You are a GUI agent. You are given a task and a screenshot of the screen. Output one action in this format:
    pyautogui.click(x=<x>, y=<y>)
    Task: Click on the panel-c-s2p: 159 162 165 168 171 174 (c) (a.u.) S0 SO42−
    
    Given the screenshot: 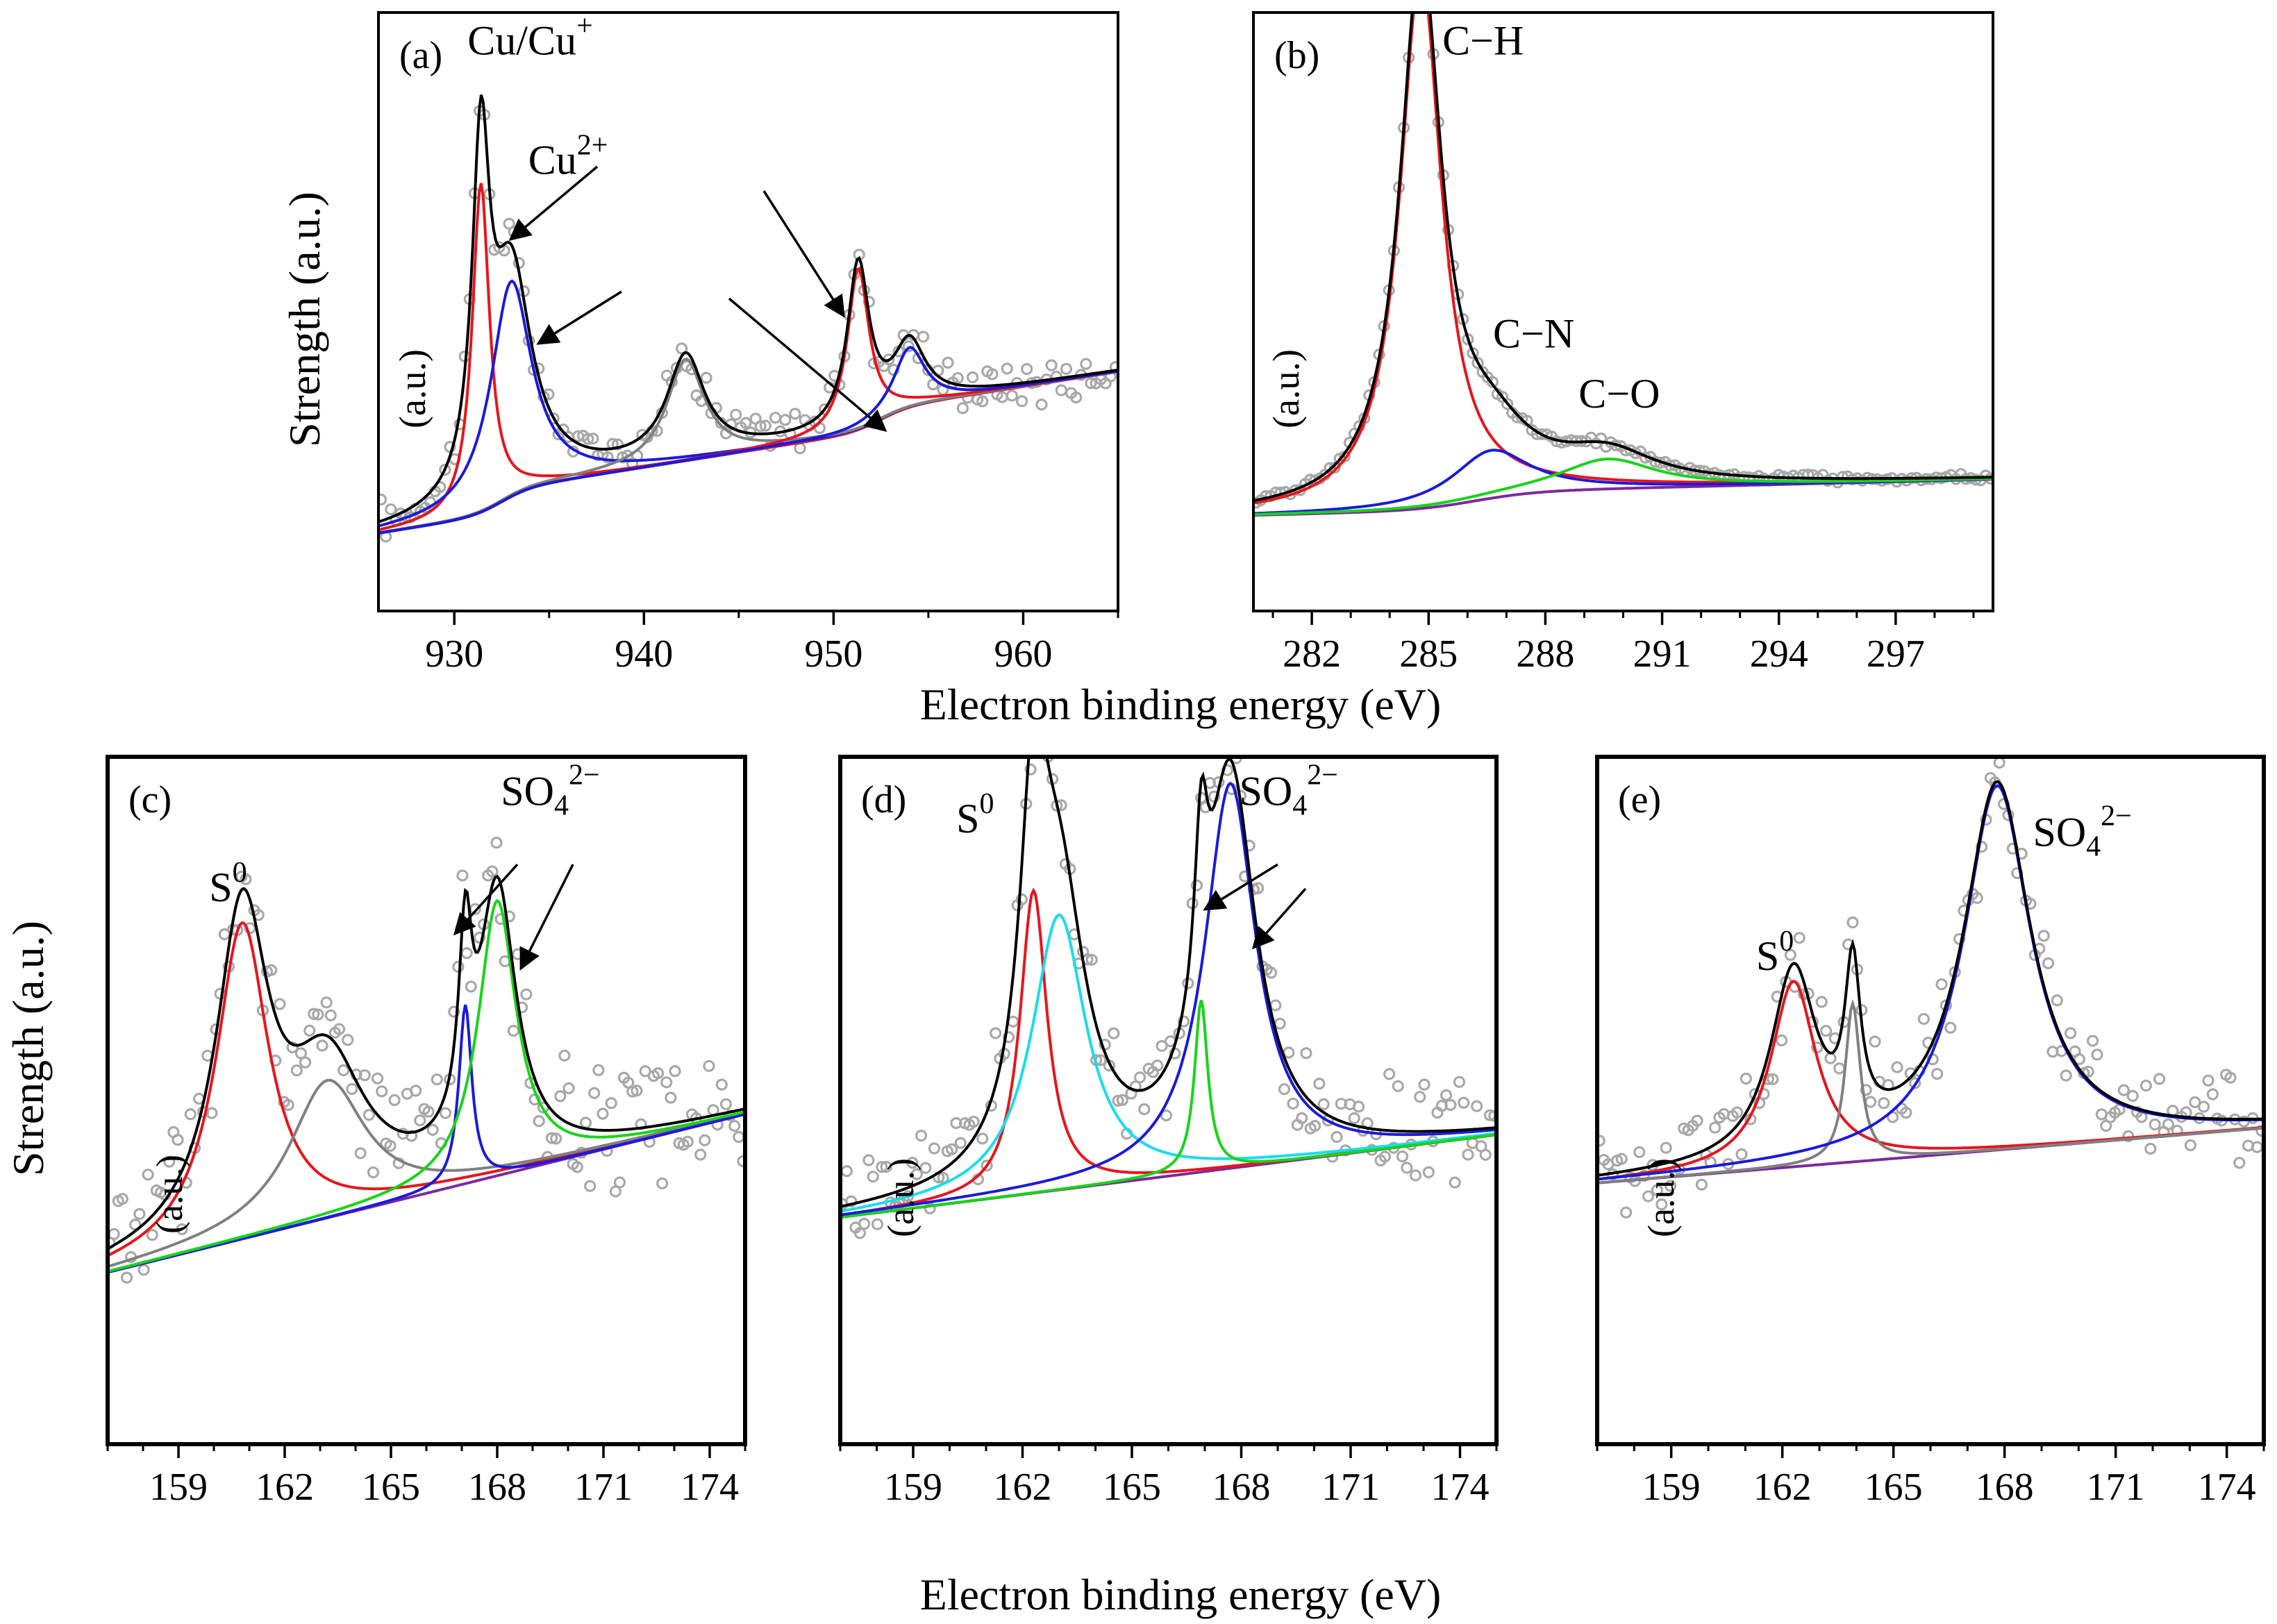 What is the action you would take?
    pyautogui.click(x=426, y=1132)
    